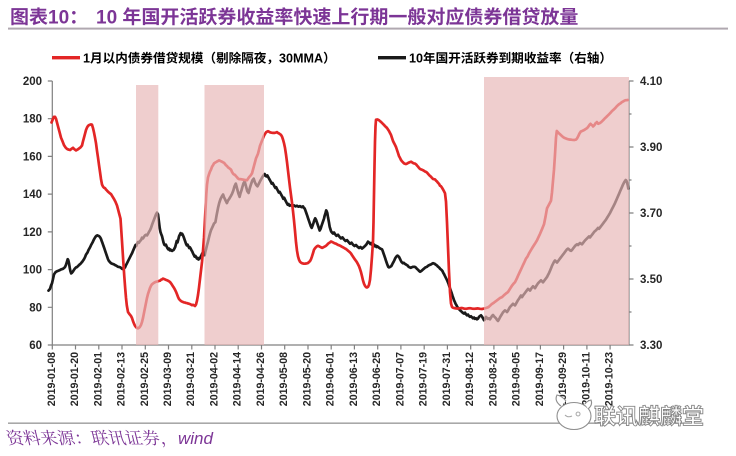 The height and width of the screenshot is (456, 736). I want to click on svg-text: 2019-07-07, so click(400, 379).